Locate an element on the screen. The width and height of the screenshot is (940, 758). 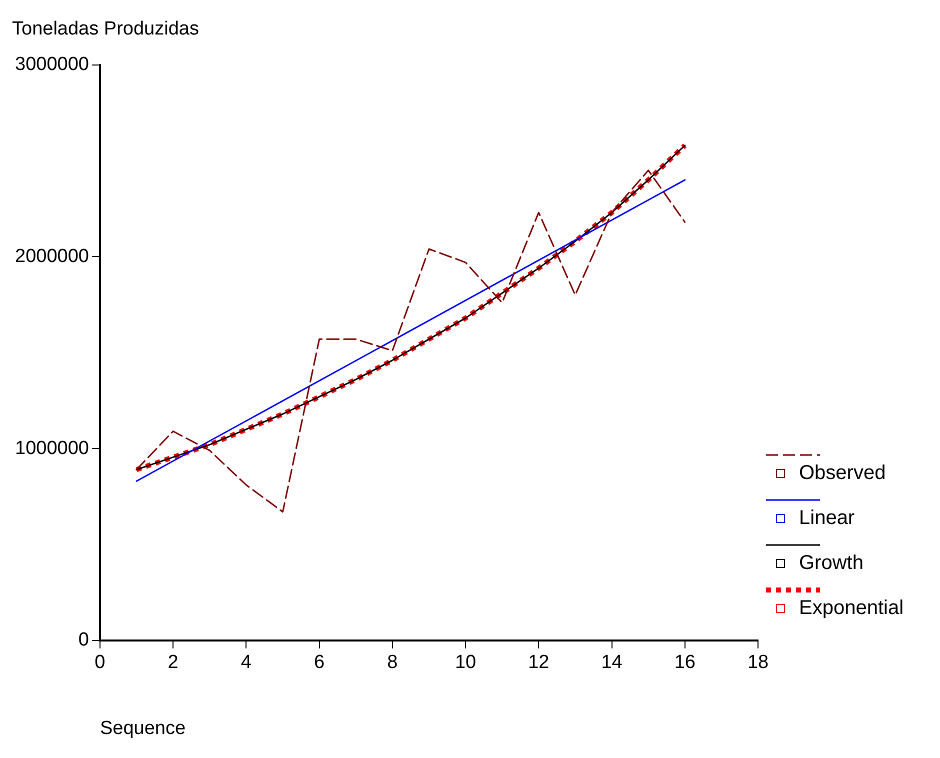
legend-label: Linear is located at coordinates (827, 518).